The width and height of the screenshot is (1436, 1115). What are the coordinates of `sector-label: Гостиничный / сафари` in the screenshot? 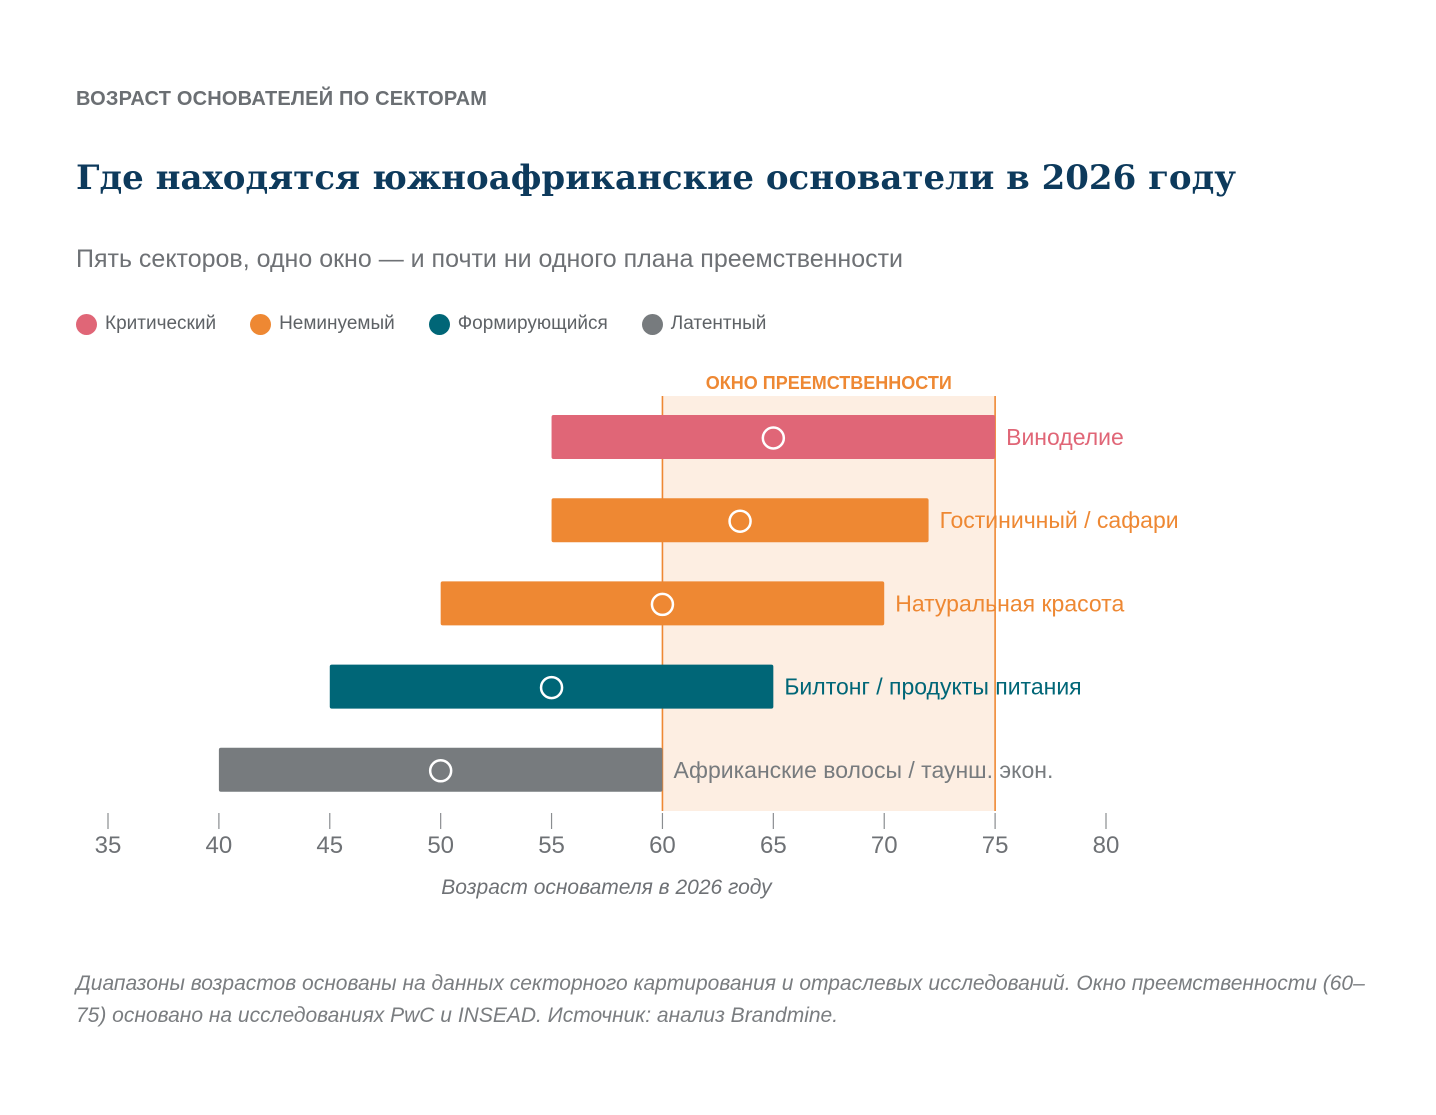 It's located at (1059, 520).